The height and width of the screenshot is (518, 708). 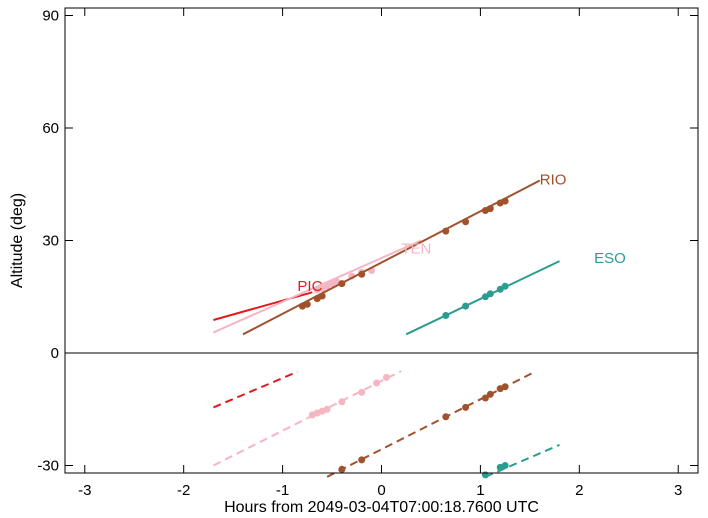 What do you see at coordinates (307, 418) in the screenshot?
I see `ten-series-dashed-line` at bounding box center [307, 418].